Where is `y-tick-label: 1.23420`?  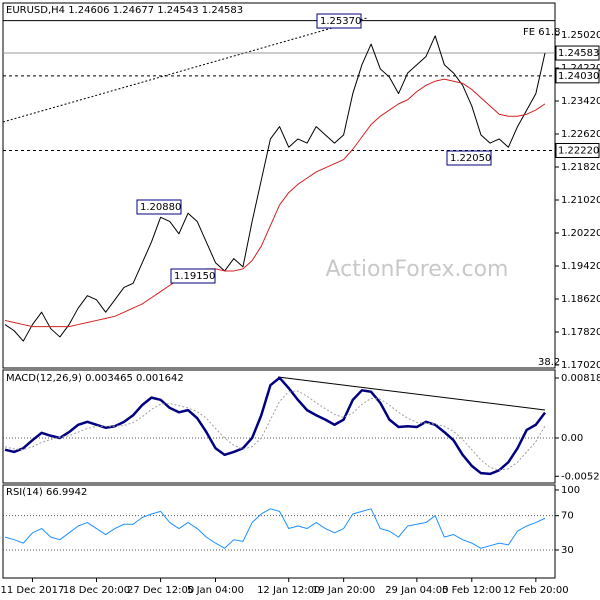
y-tick-label: 1.23420 is located at coordinates (580, 101).